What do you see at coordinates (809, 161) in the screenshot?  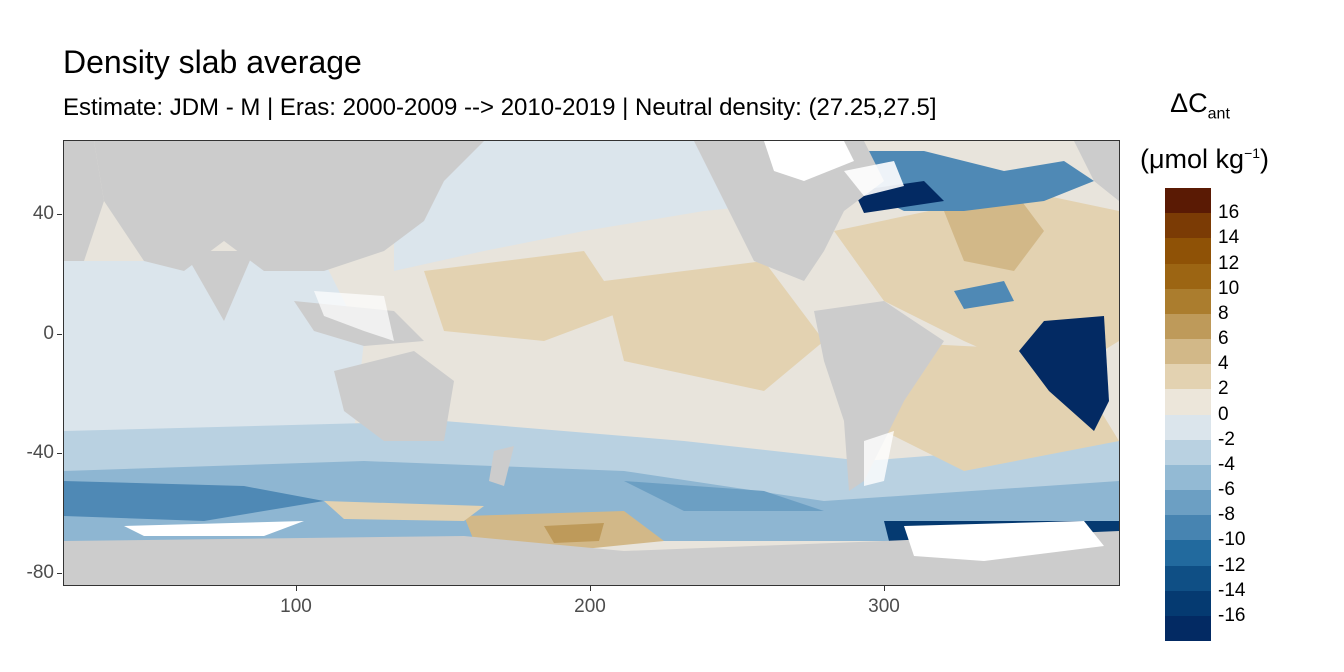 I see `nodata-arctic` at bounding box center [809, 161].